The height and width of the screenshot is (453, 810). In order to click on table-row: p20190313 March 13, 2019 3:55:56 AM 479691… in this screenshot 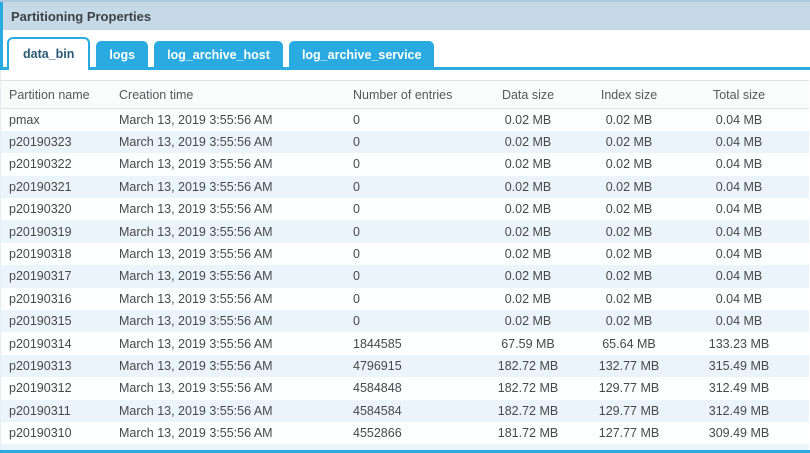, I will do `click(405, 366)`.